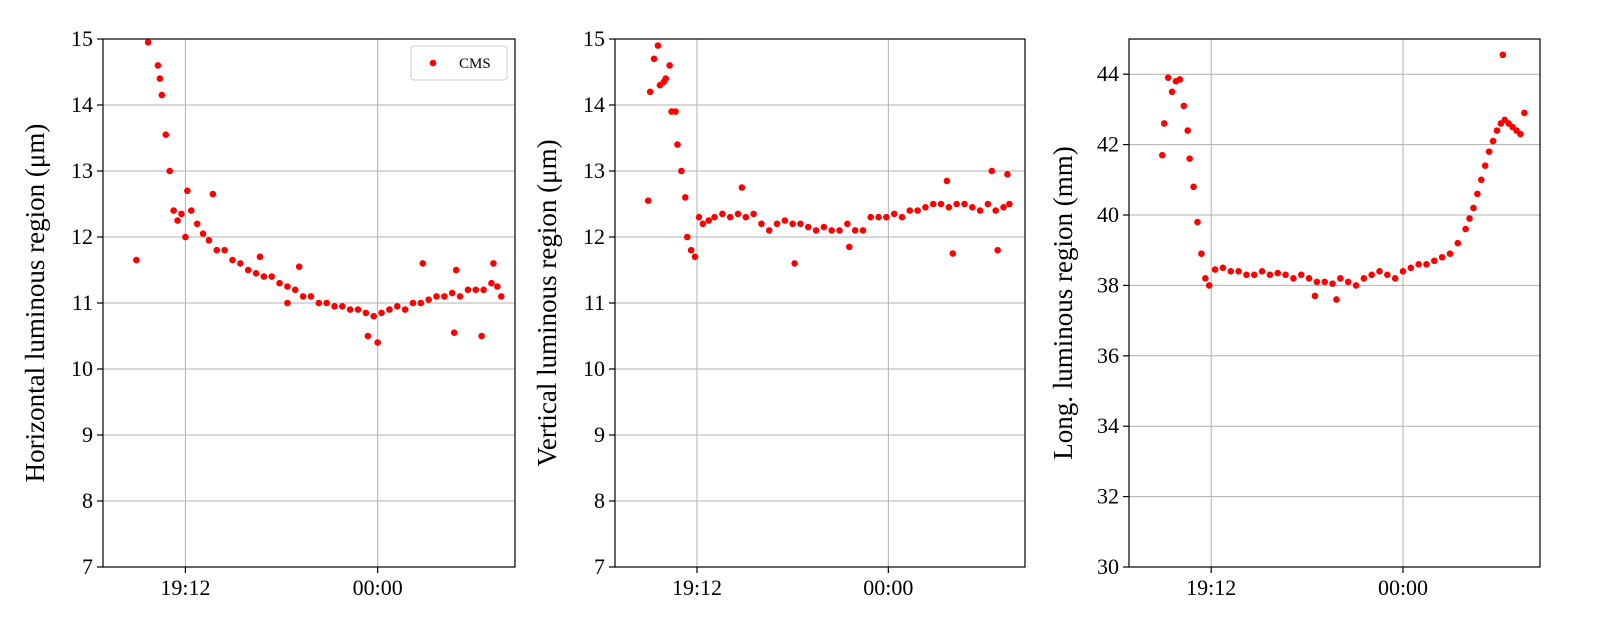 The height and width of the screenshot is (640, 1600). I want to click on y-axis-label: Long. luminous region (mm), so click(1063, 302).